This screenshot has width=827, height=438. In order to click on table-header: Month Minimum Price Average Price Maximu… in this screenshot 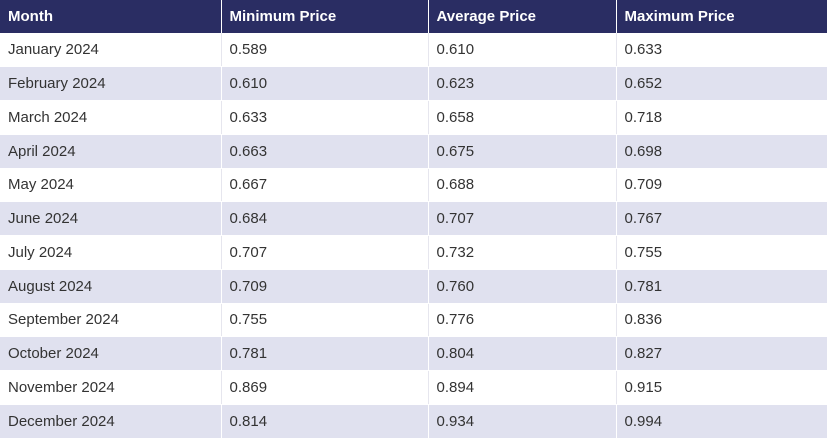, I will do `click(413, 16)`.